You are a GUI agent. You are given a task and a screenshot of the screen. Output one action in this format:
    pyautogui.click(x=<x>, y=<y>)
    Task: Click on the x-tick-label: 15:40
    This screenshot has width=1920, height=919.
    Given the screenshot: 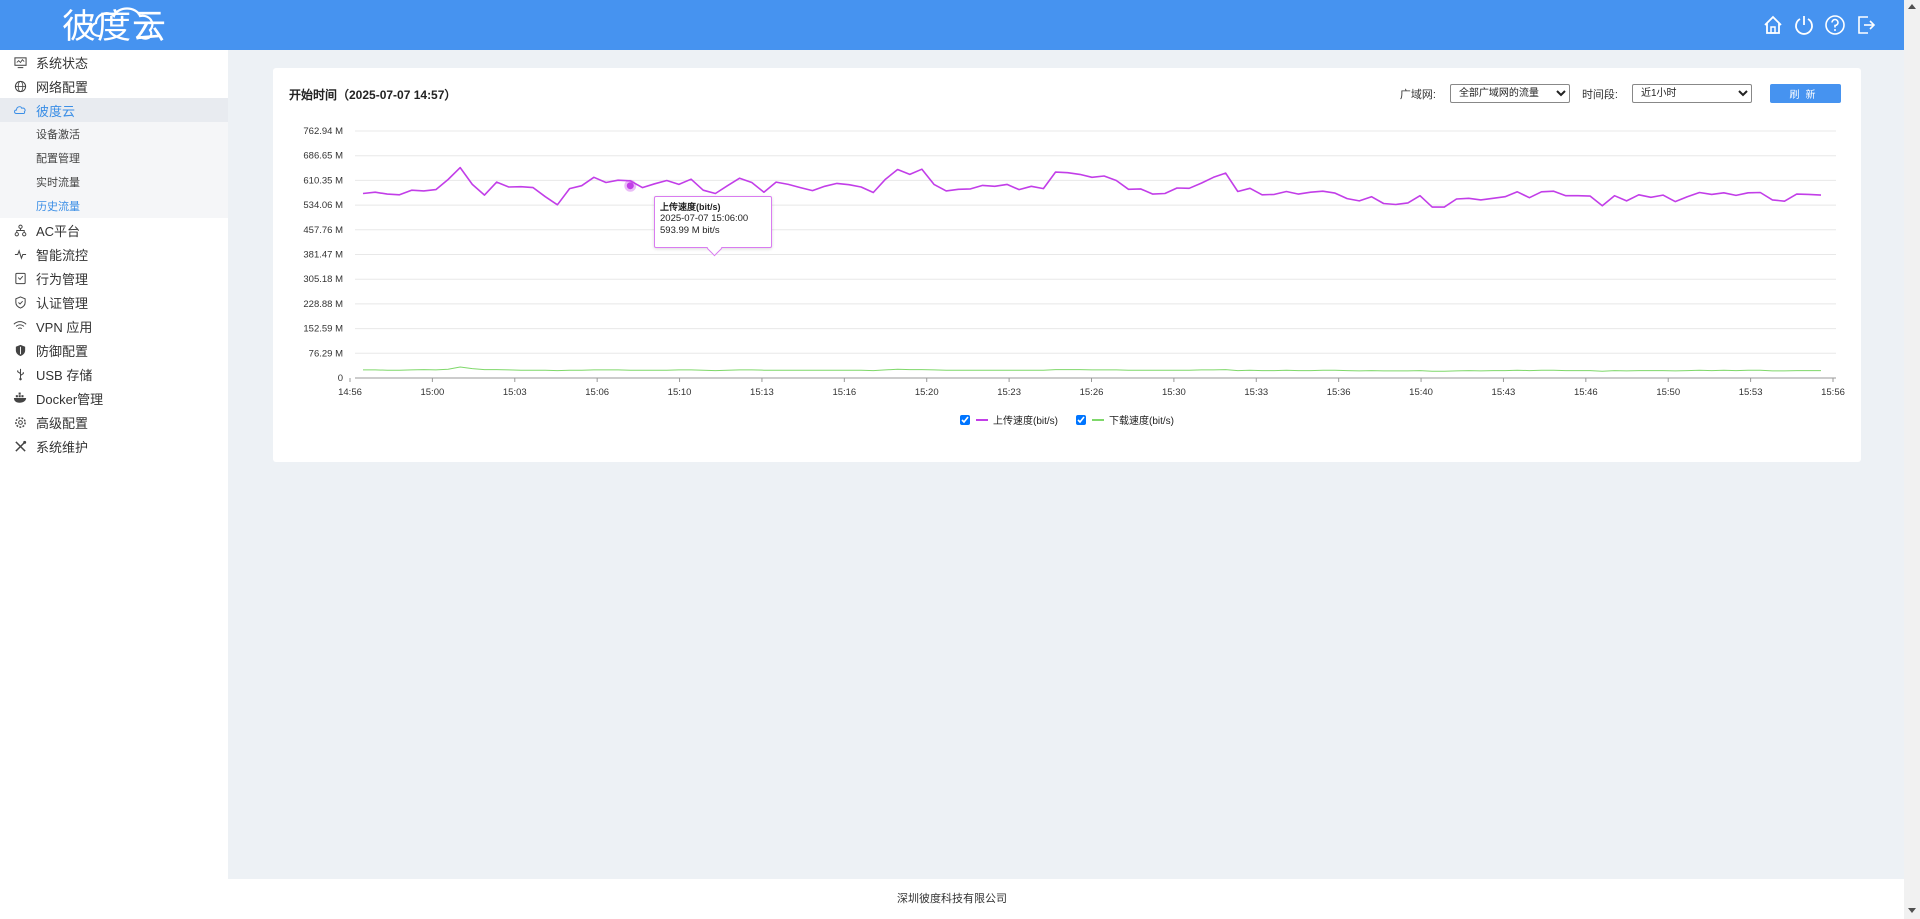 What is the action you would take?
    pyautogui.click(x=1421, y=392)
    